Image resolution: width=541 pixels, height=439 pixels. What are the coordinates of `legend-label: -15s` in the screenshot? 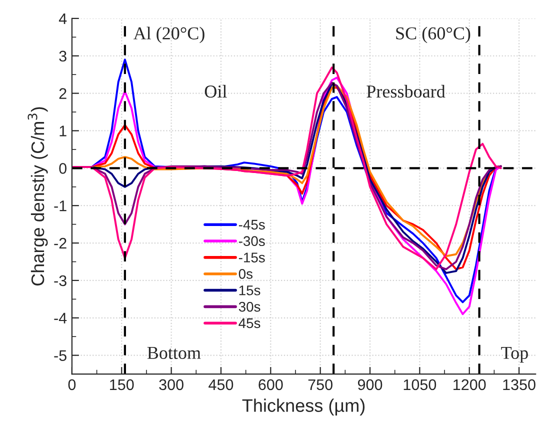 It's located at (251, 257).